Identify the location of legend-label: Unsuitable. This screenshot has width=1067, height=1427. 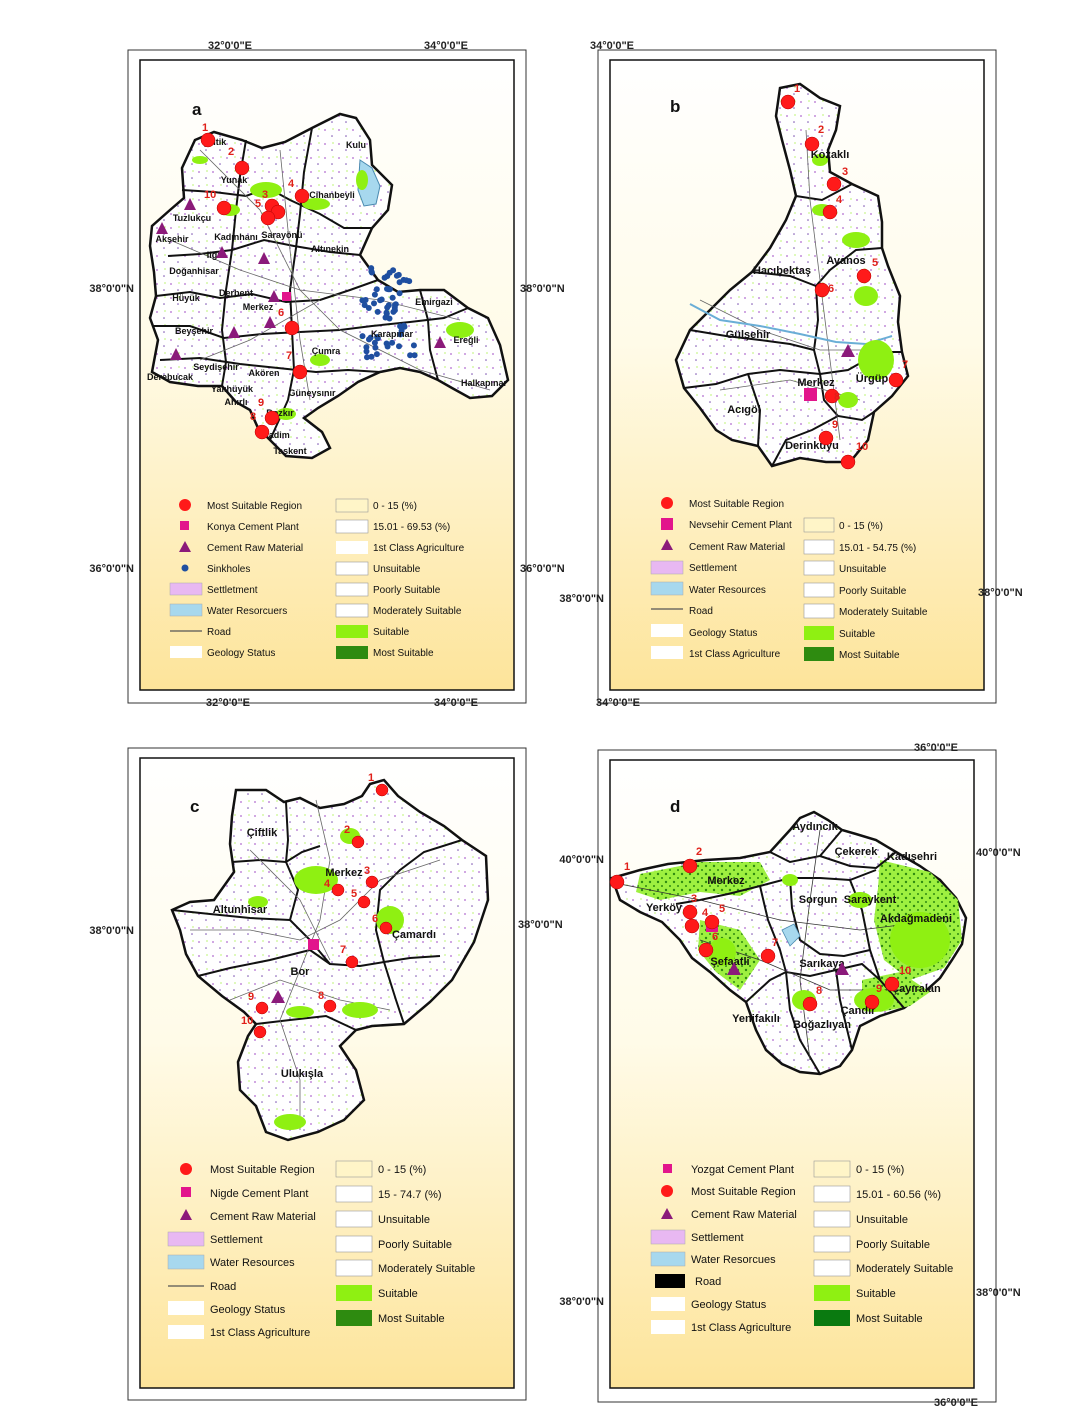
(882, 1220).